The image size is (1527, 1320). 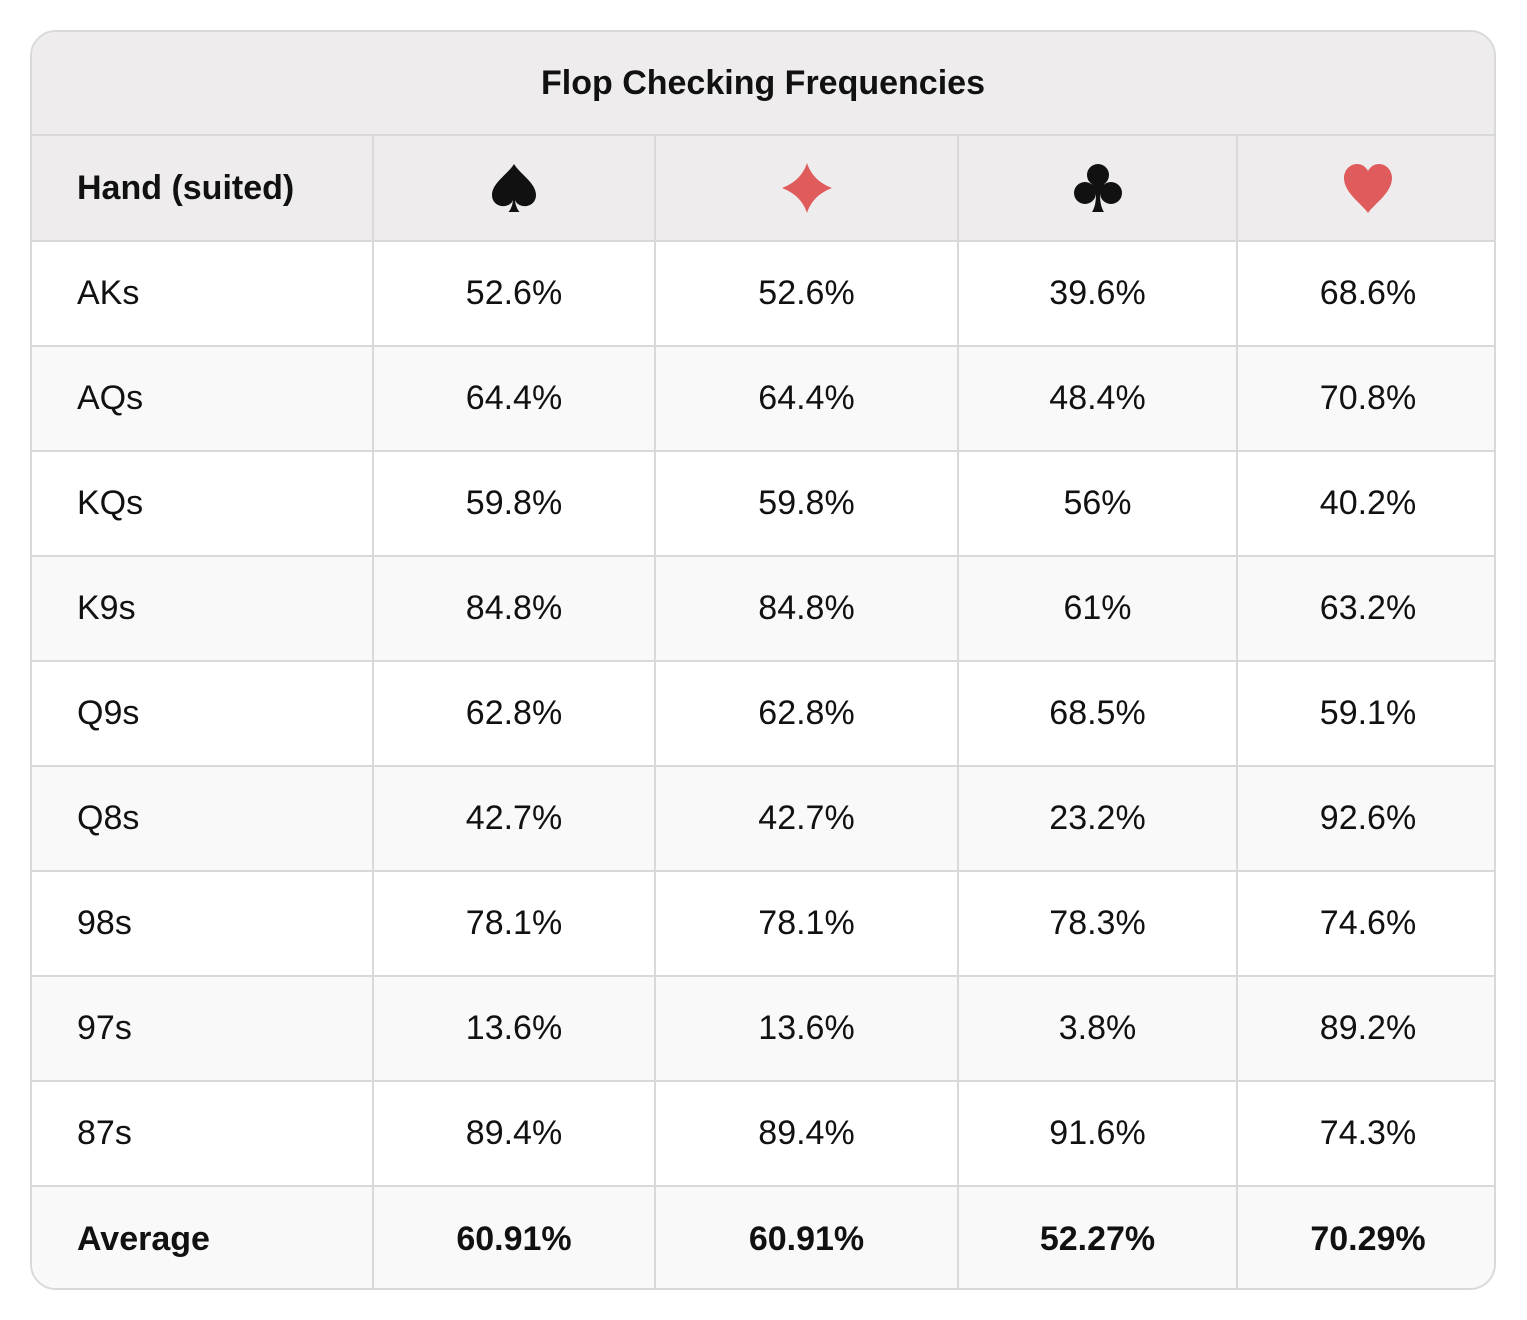 I want to click on spade-value-cell: 89.4%, so click(x=514, y=1134).